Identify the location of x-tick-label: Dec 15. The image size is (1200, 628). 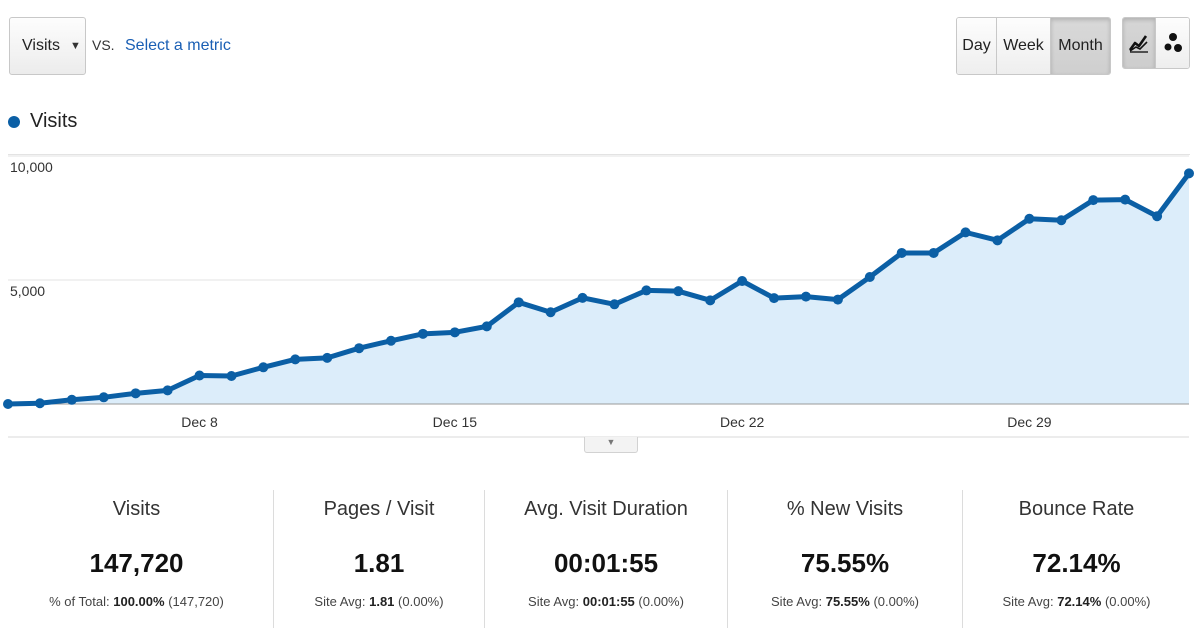
(455, 422).